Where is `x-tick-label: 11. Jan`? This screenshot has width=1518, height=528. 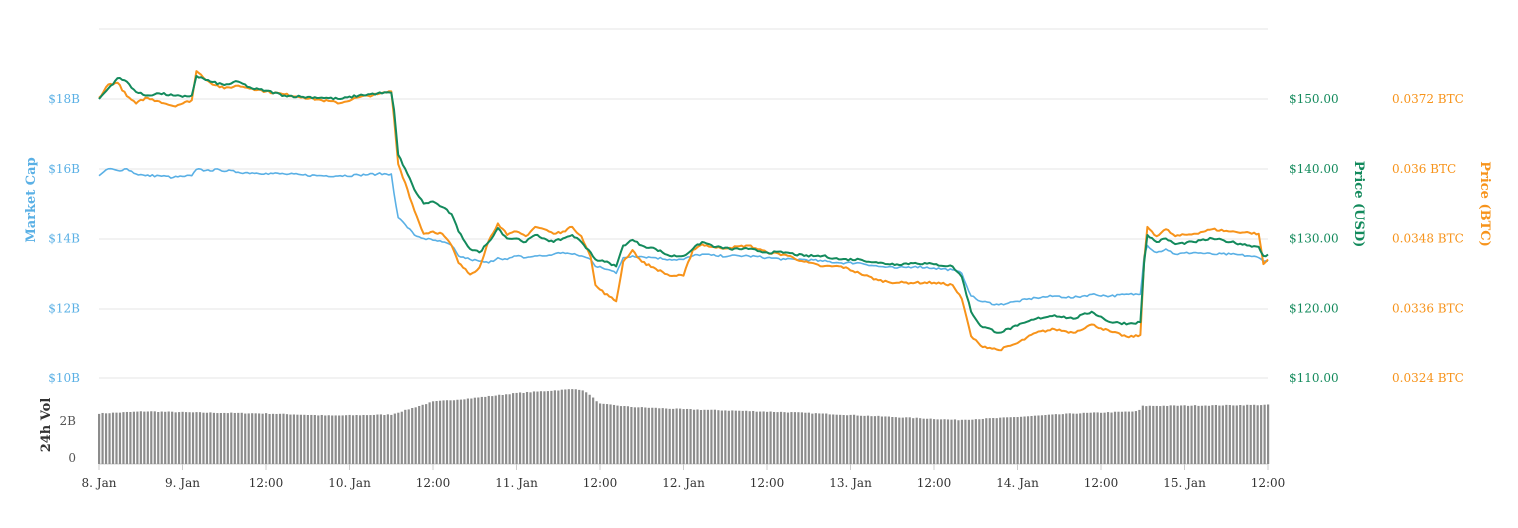 x-tick-label: 11. Jan is located at coordinates (516, 483).